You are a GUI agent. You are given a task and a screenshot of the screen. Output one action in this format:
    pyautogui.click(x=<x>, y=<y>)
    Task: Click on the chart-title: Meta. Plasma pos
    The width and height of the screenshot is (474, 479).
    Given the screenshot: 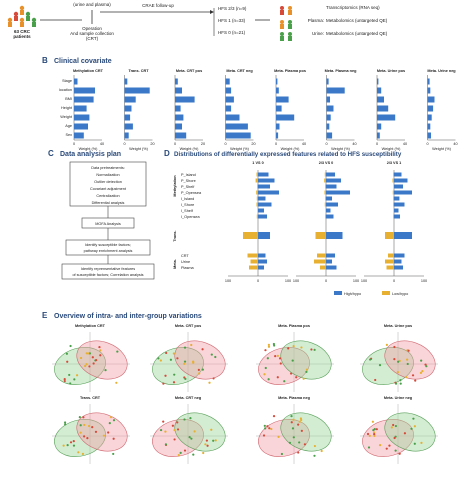 What is the action you would take?
    pyautogui.click(x=290, y=71)
    